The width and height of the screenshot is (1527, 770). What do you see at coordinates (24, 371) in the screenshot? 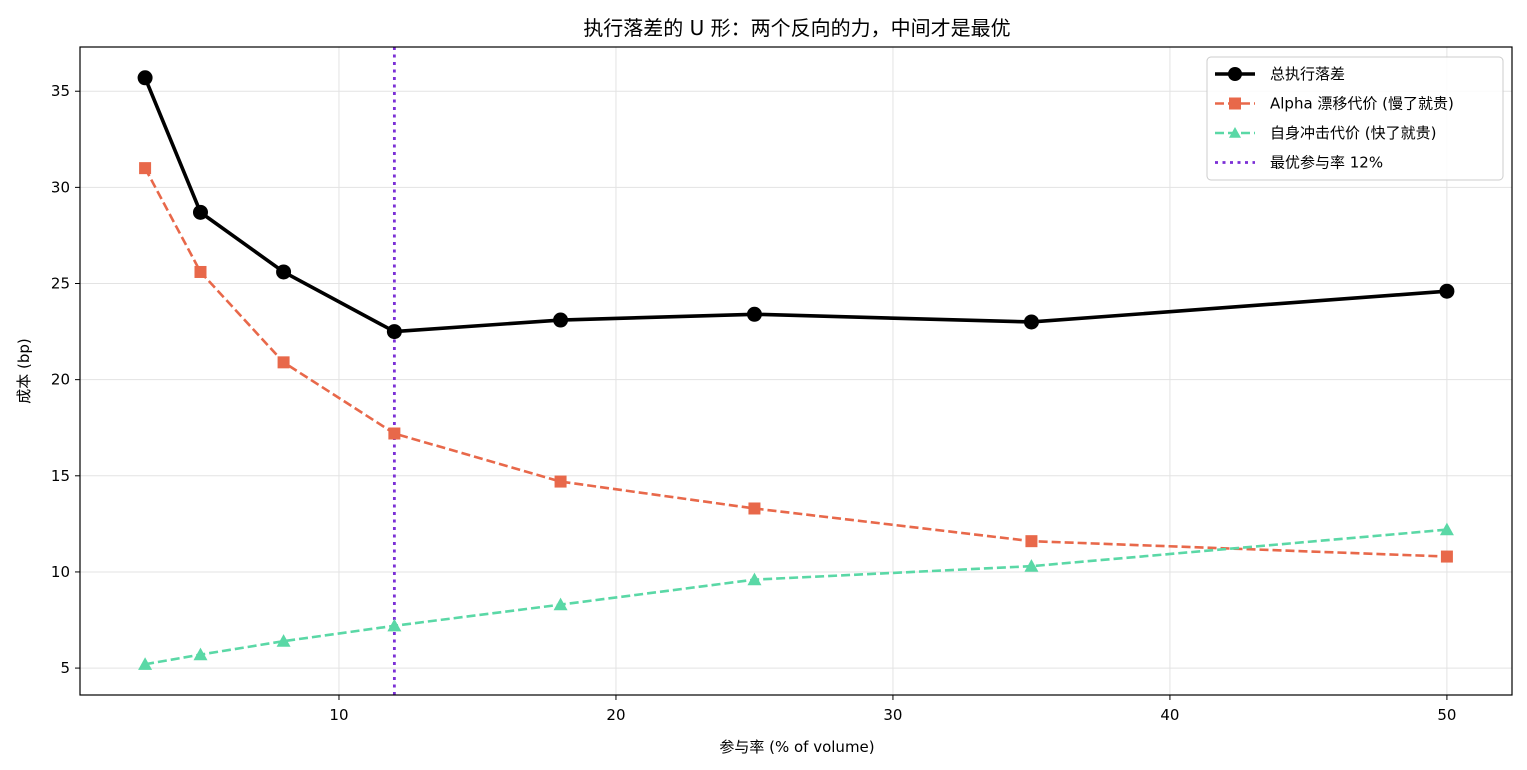
I see `y-axis-label: 成本 (bp)` at bounding box center [24, 371].